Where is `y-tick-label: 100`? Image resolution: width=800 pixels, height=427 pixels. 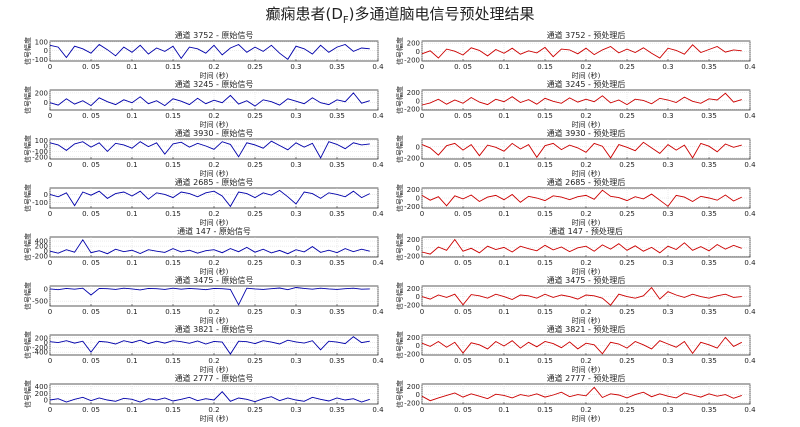 y-tick-label: 100 is located at coordinates (41, 42).